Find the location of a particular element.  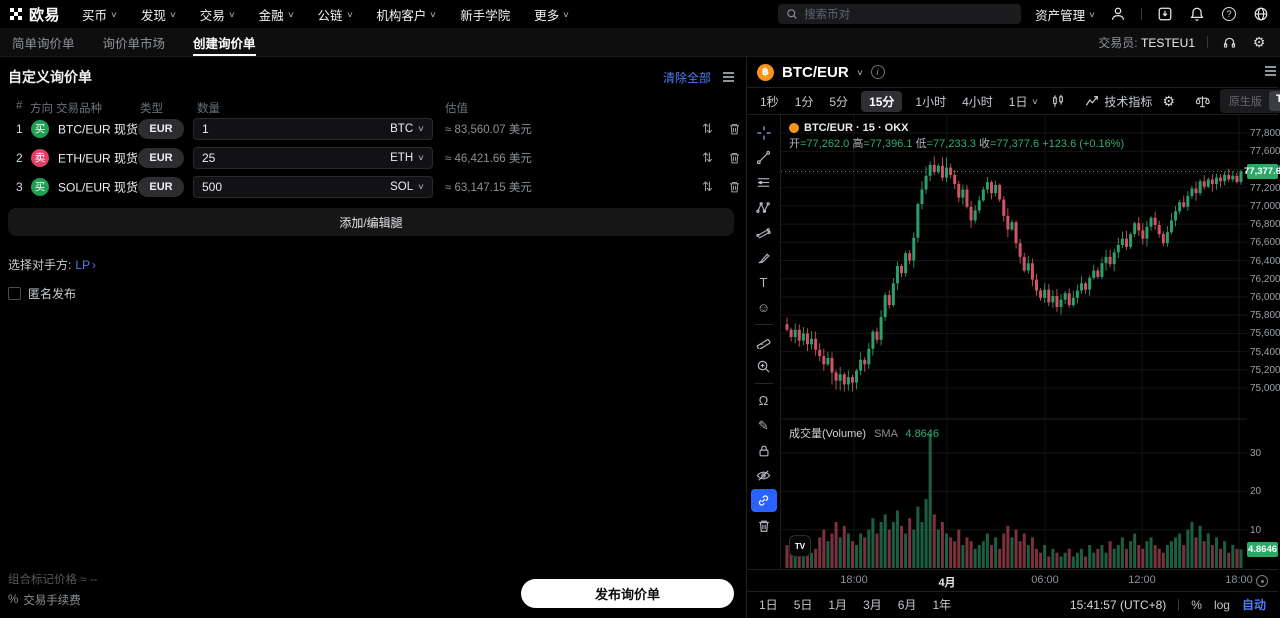

time-axis: 18:00 4月 06:00 12:00 18:00 is located at coordinates (1012, 581).